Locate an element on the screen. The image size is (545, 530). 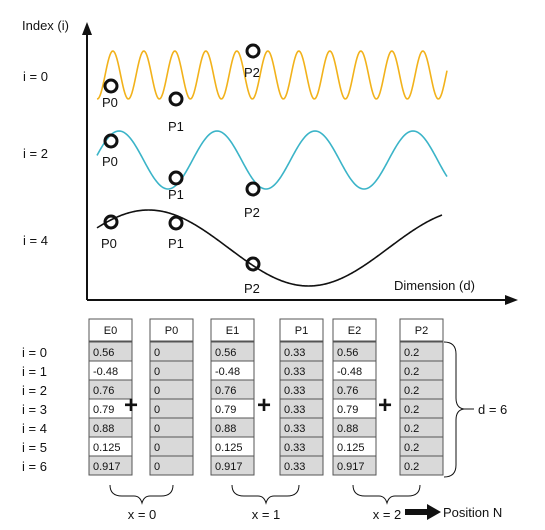
table-cell-value-e2-2: 0.76 is located at coordinates (347, 391).